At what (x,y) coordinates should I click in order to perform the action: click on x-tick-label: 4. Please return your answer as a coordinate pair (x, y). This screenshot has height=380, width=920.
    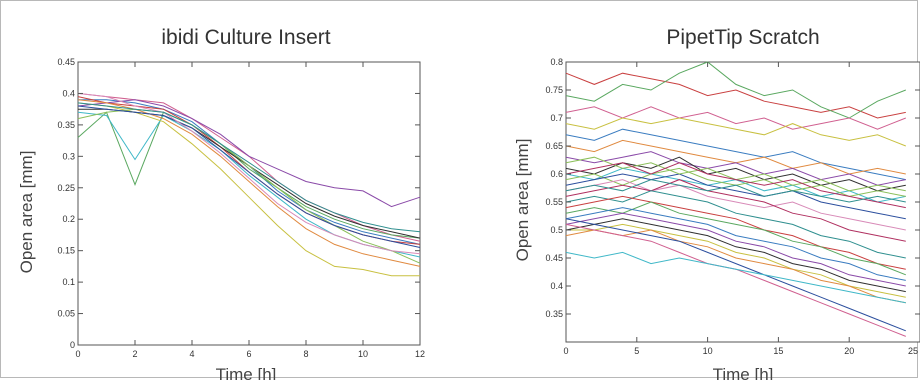
    Looking at the image, I should click on (191, 354).